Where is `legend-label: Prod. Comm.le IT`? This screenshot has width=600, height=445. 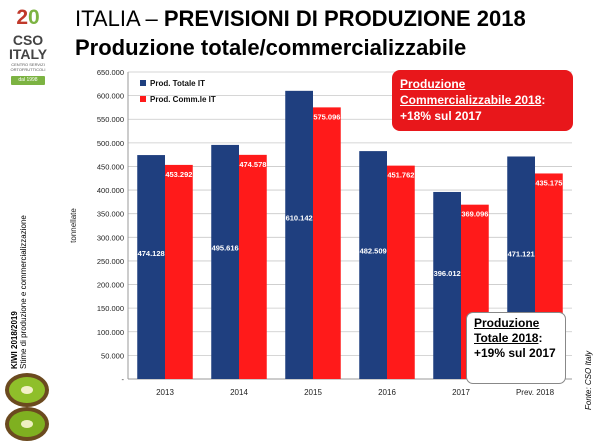 legend-label: Prod. Comm.le IT is located at coordinates (183, 99).